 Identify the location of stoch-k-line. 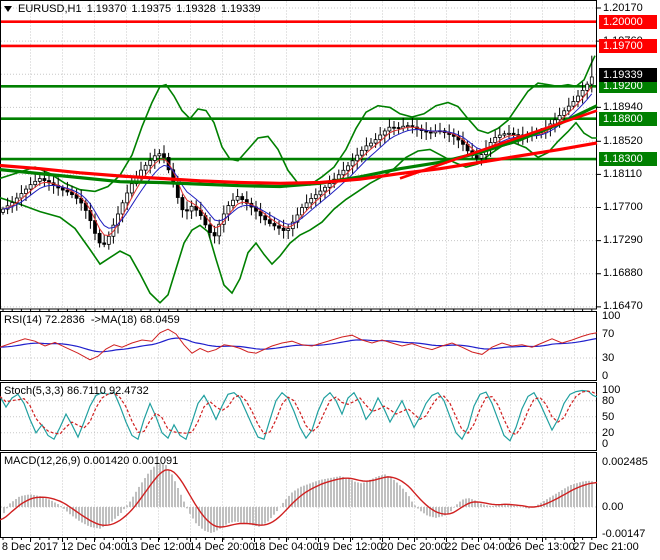
(299, 415).